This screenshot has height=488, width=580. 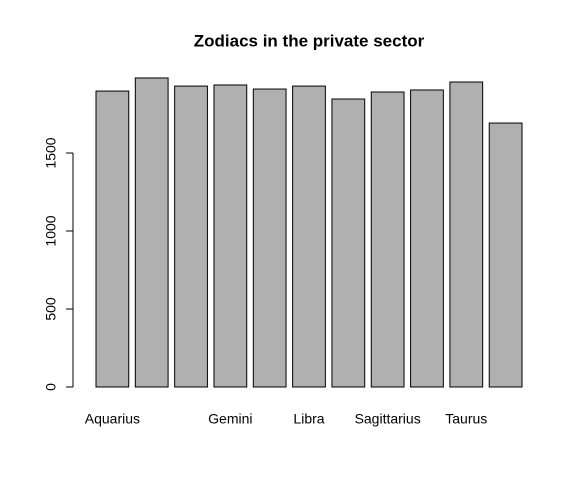 What do you see at coordinates (51, 387) in the screenshot?
I see `y-tick-label: 0` at bounding box center [51, 387].